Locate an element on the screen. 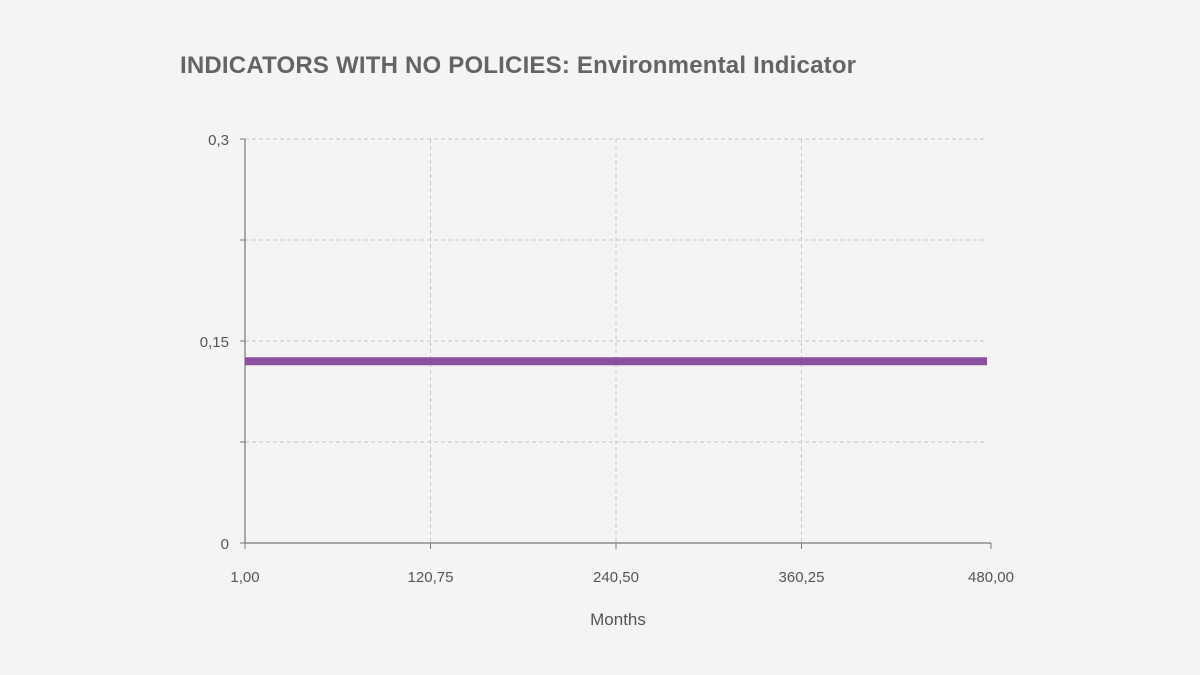  y-tick-label: 0,3 is located at coordinates (218, 140).